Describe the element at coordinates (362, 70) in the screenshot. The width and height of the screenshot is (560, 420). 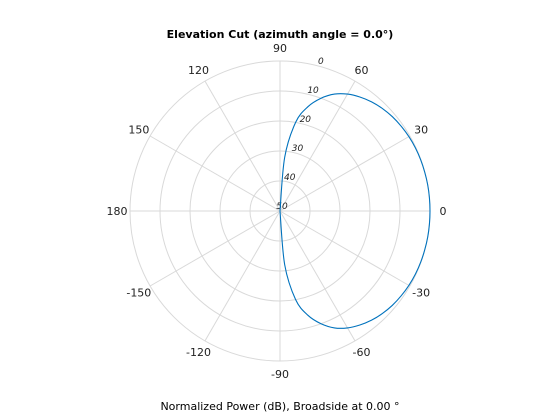
I see `angle-tick-label: 60` at that location.